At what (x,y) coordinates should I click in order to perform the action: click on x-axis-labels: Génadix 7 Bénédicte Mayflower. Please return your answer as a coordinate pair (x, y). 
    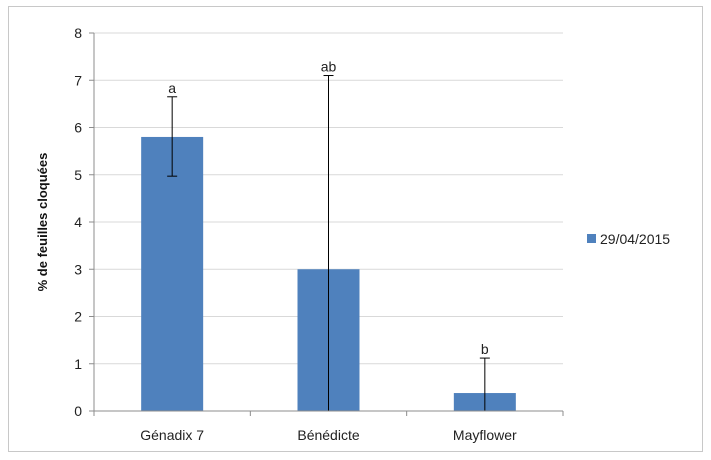
    Looking at the image, I should click on (328, 427).